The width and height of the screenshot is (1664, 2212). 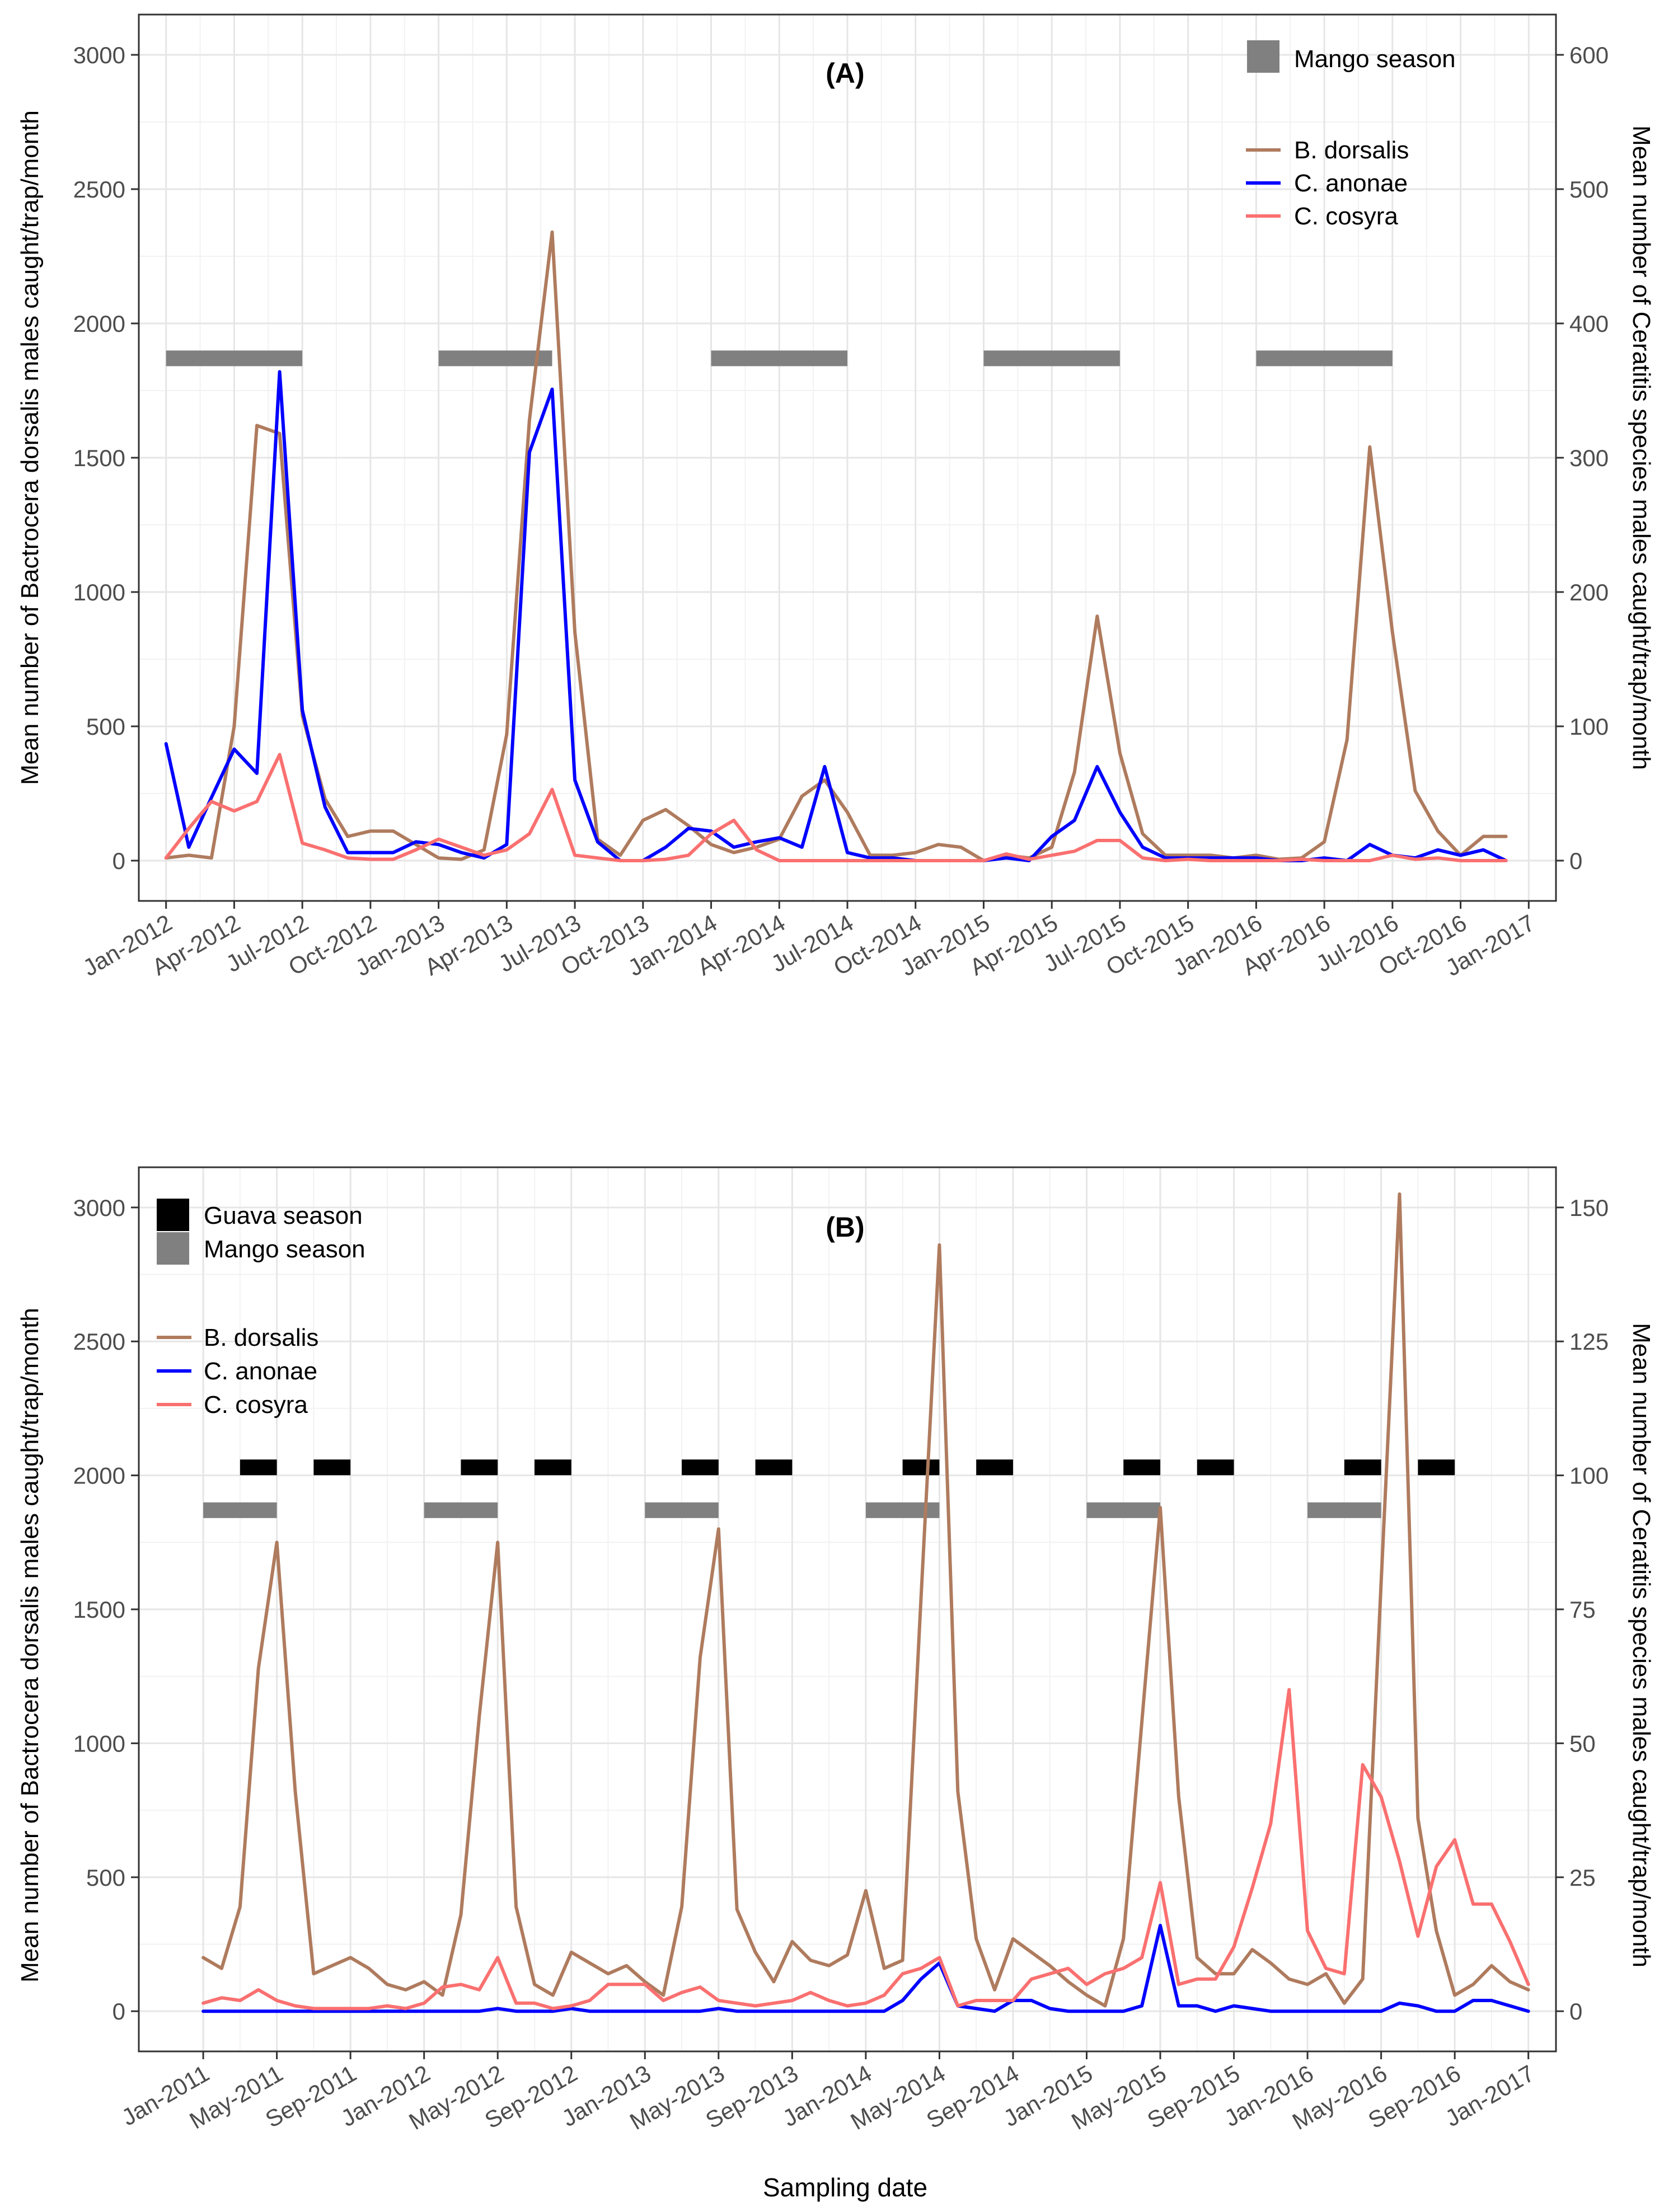 I want to click on panel-a-season-legend: Mango season, so click(x=1351, y=56).